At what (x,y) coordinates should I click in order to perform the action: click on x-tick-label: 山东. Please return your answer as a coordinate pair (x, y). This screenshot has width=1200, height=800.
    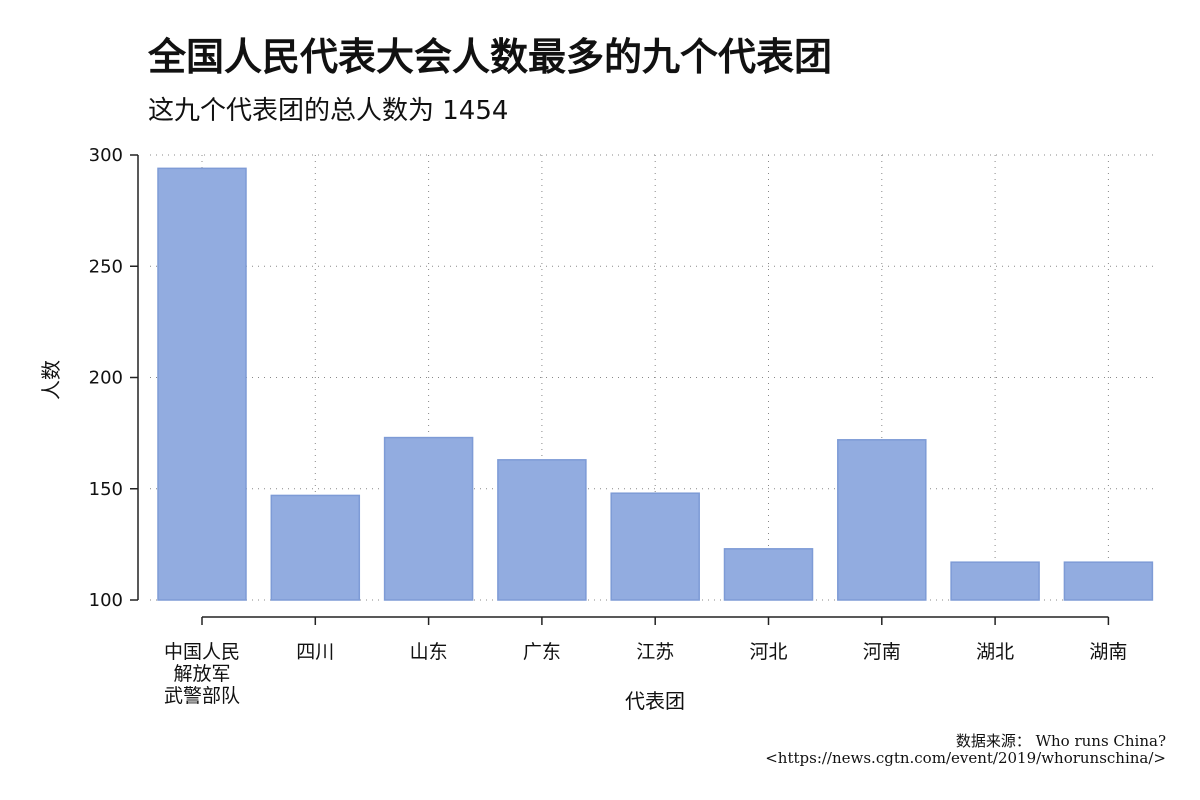
    Looking at the image, I should click on (429, 652).